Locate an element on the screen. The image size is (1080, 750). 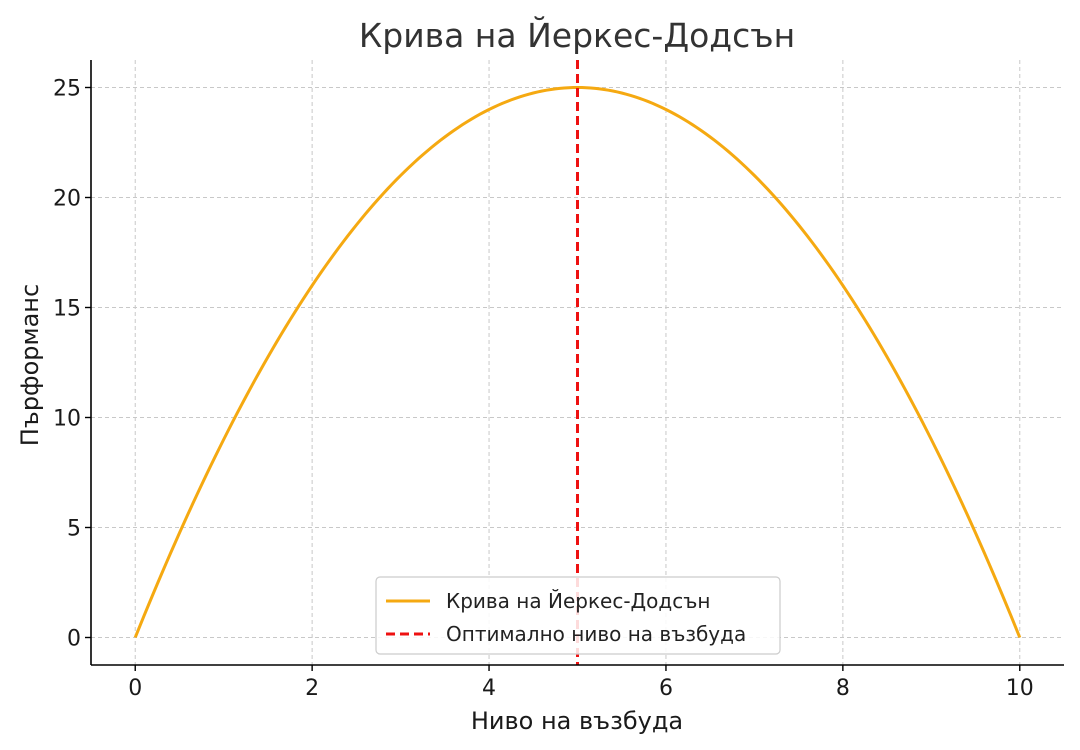
x-axis-label: Ниво на възбуда is located at coordinates (577, 721).